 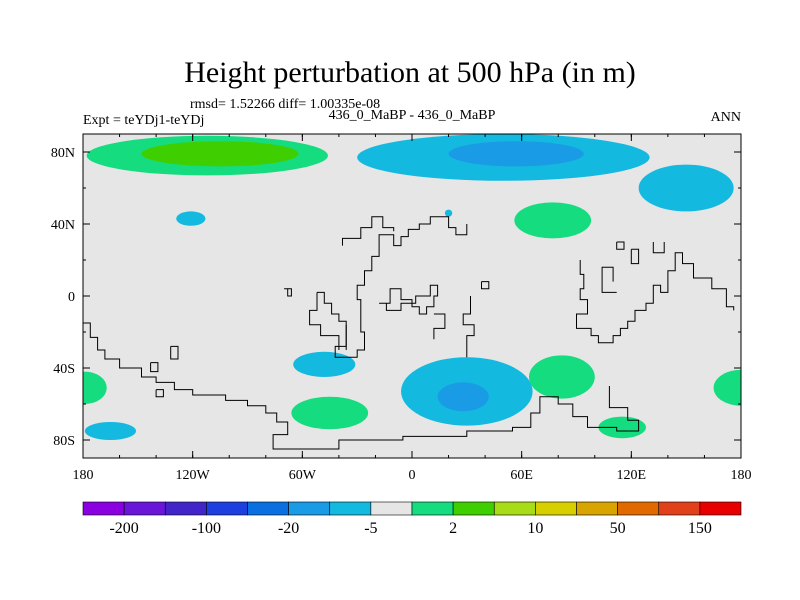 I want to click on case-label: 436_0_MaBP - 436_0_MaBP, so click(x=412, y=115).